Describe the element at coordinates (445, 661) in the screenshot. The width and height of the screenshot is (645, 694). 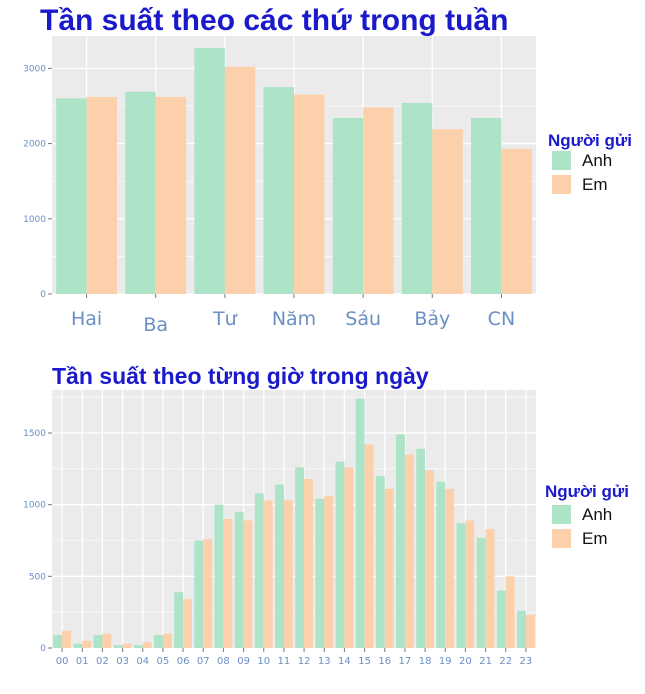
I see `x-tick-label: 19` at that location.